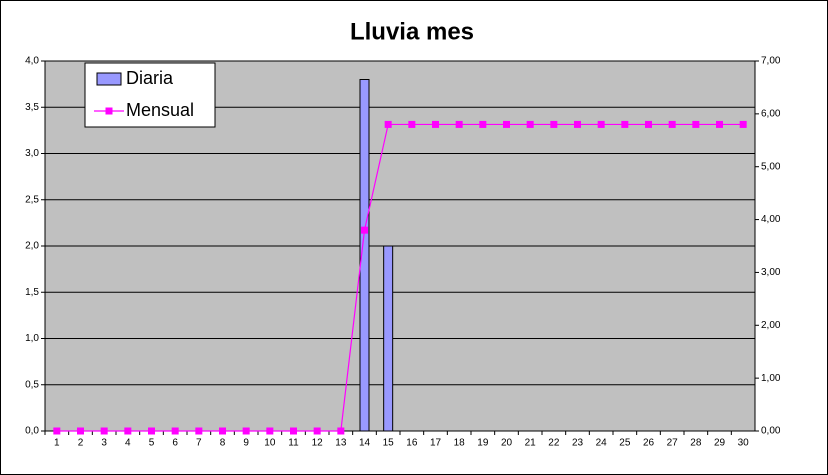 This screenshot has width=828, height=475. Describe the element at coordinates (720, 443) in the screenshot. I see `x-tick-label: 29` at that location.